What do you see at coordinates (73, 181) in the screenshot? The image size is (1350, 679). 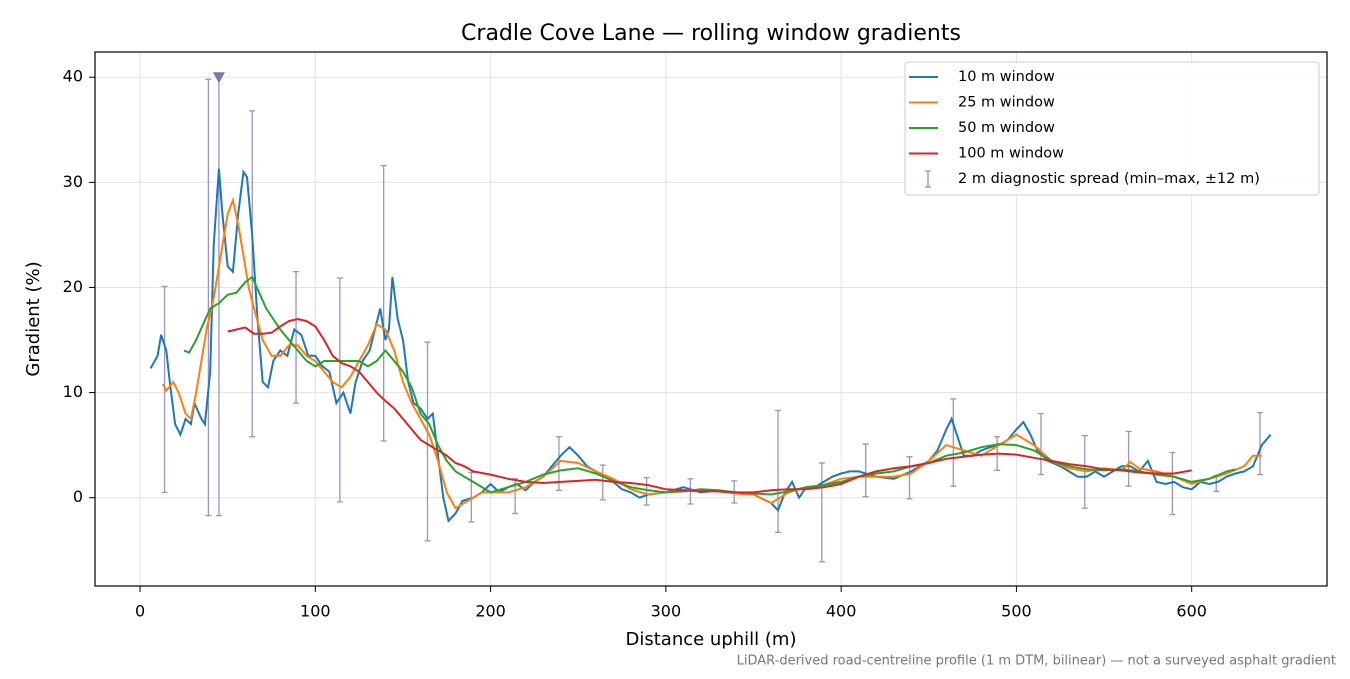 I see `y-tick-label: 30` at bounding box center [73, 181].